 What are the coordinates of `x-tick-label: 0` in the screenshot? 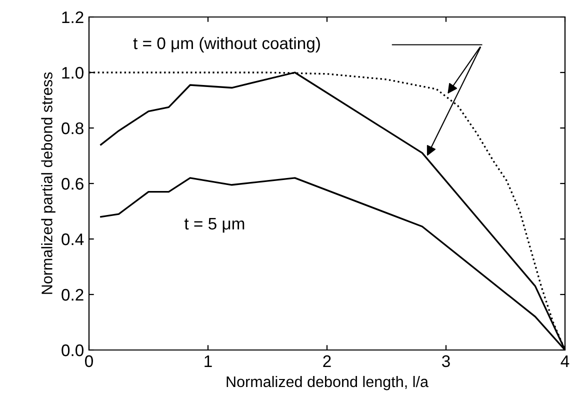 It's located at (89, 361).